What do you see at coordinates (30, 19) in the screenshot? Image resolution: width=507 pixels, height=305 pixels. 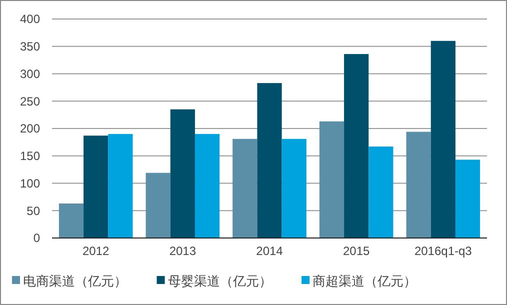 I see `y-tick-label: 400` at bounding box center [30, 19].